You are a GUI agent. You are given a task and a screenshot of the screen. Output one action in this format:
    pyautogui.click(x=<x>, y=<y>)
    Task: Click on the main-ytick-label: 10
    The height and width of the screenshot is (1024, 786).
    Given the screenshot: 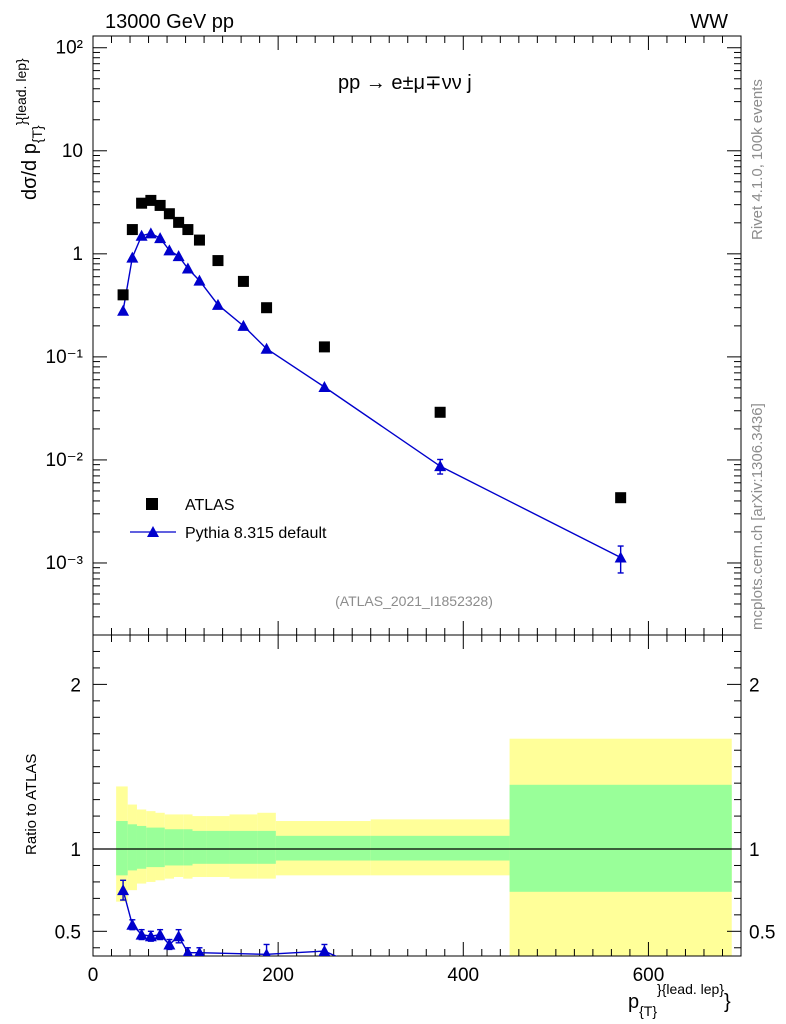 What is the action you would take?
    pyautogui.click(x=72, y=151)
    